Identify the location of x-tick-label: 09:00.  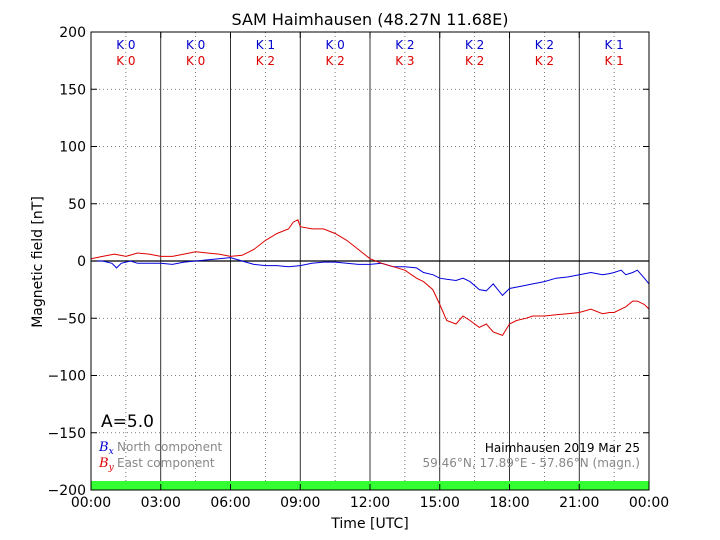
(300, 503).